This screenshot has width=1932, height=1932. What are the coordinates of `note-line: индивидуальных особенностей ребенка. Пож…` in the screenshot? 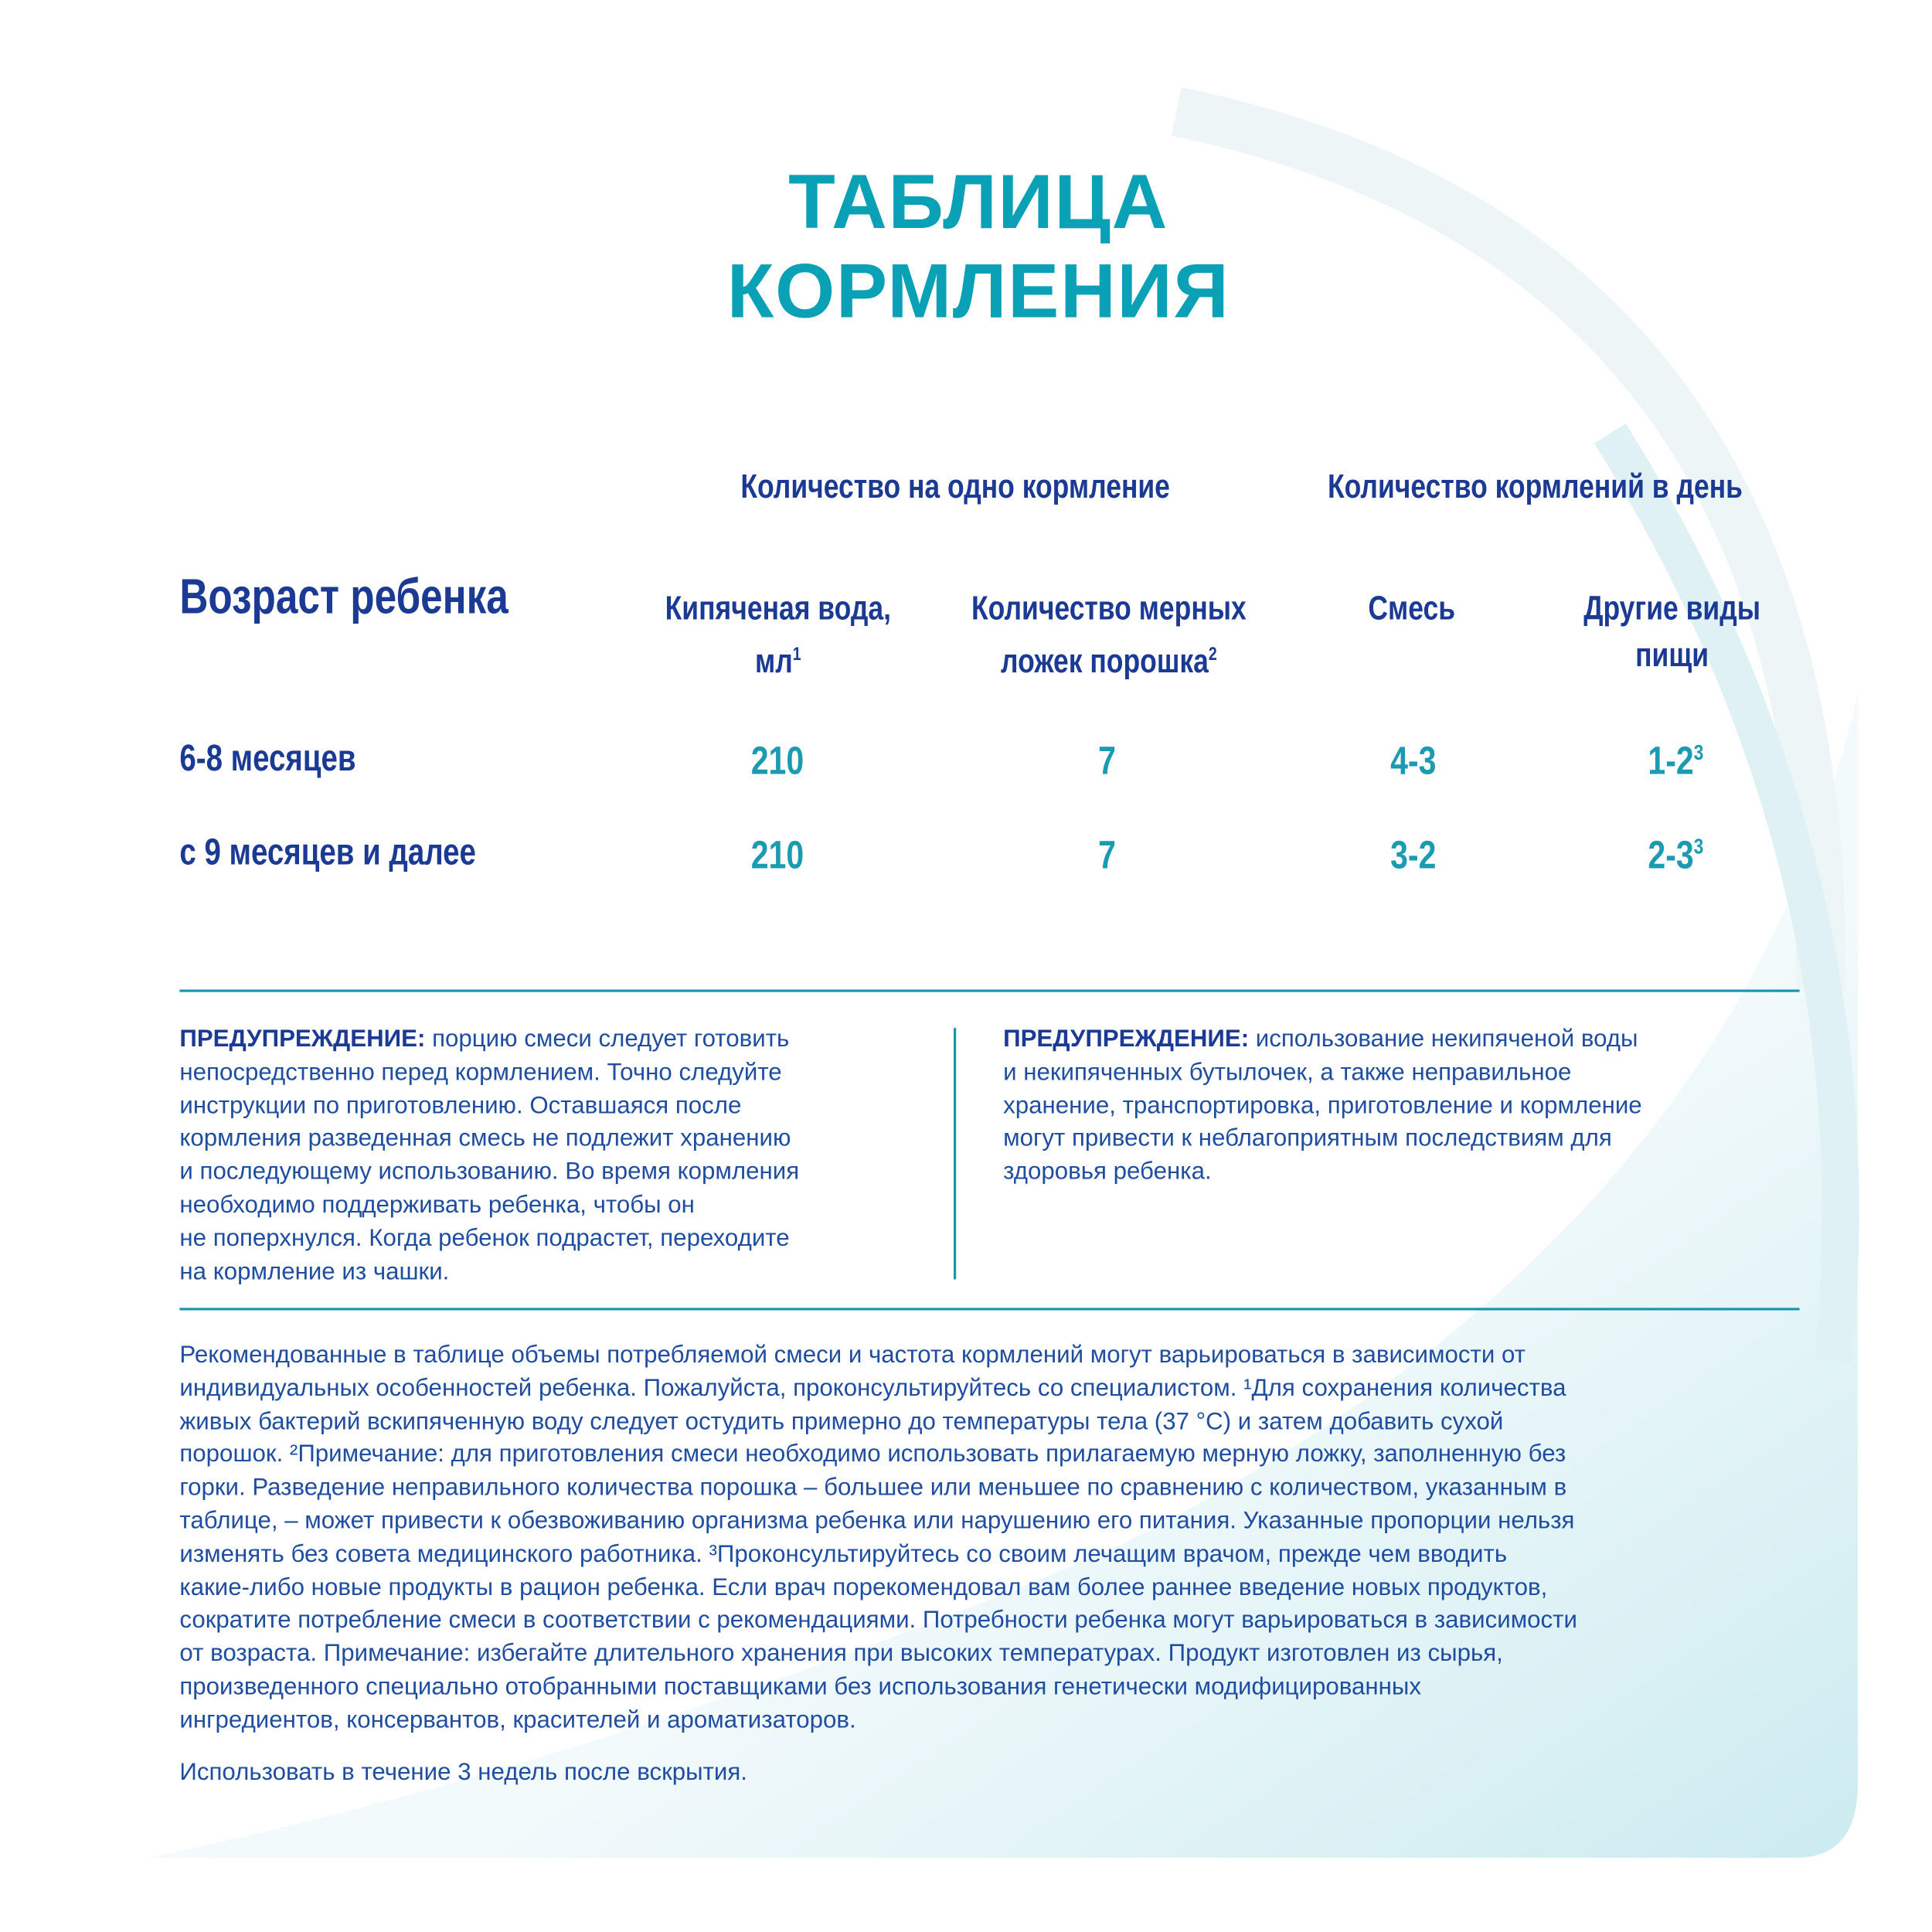 It's located at (872, 1388).